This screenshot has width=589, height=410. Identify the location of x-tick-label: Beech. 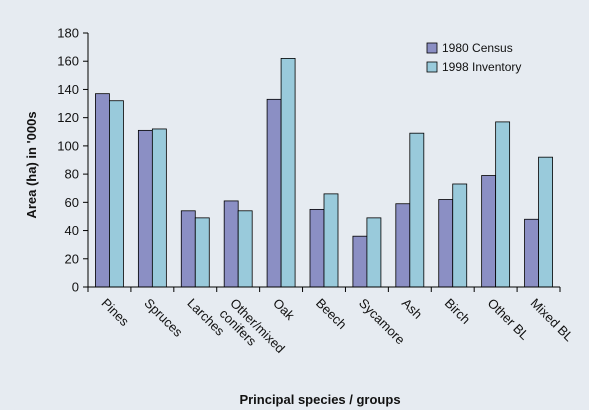
(331, 313).